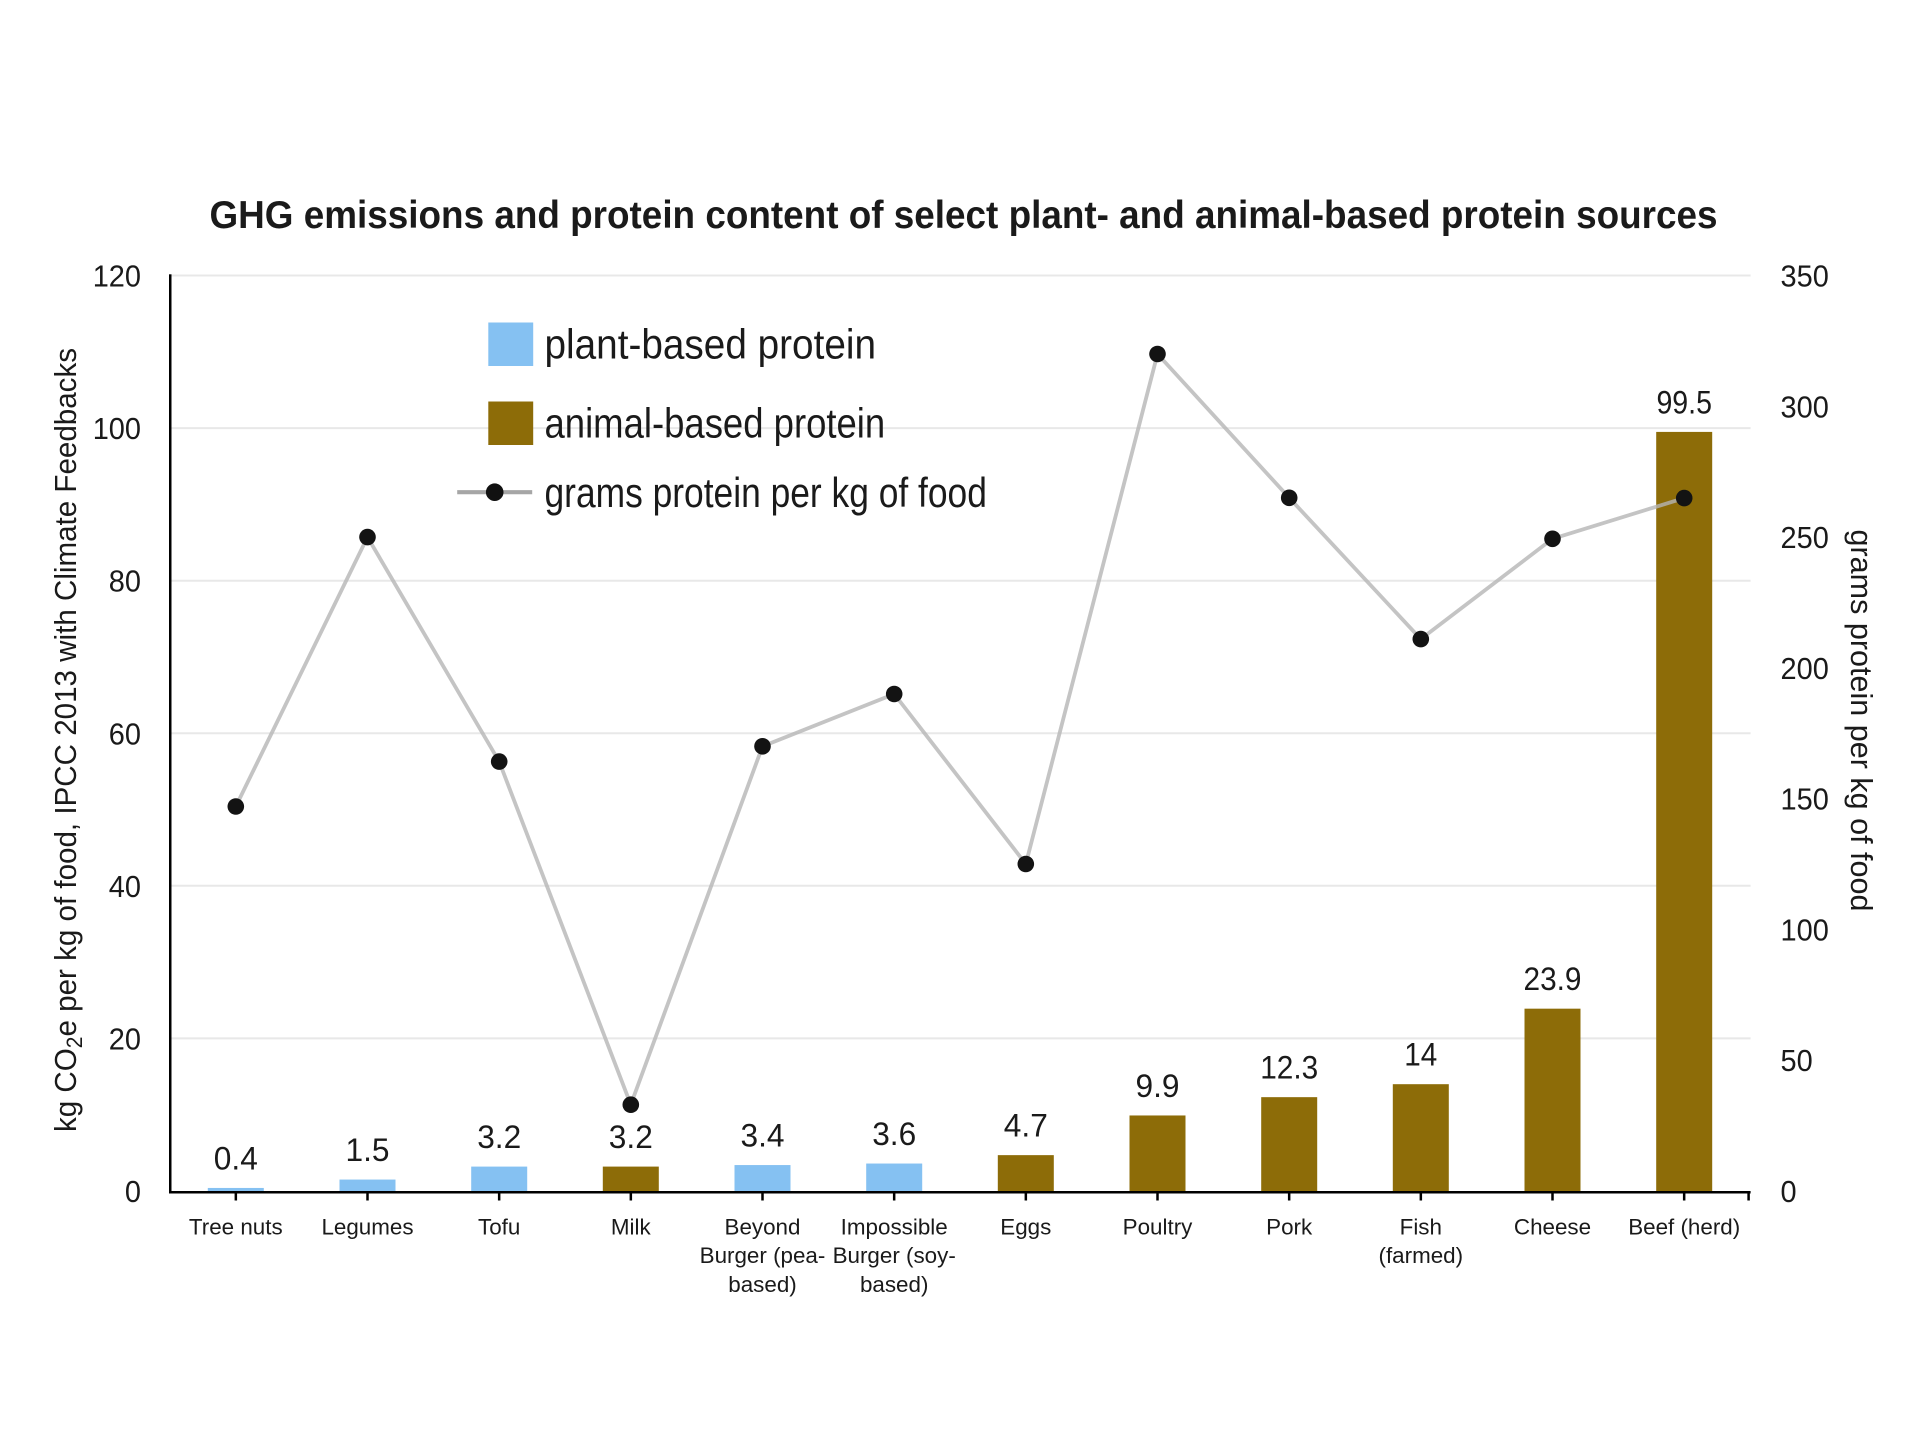 Image resolution: width=1920 pixels, height=1445 pixels. What do you see at coordinates (236, 1227) in the screenshot?
I see `svg-text: Tree nuts` at bounding box center [236, 1227].